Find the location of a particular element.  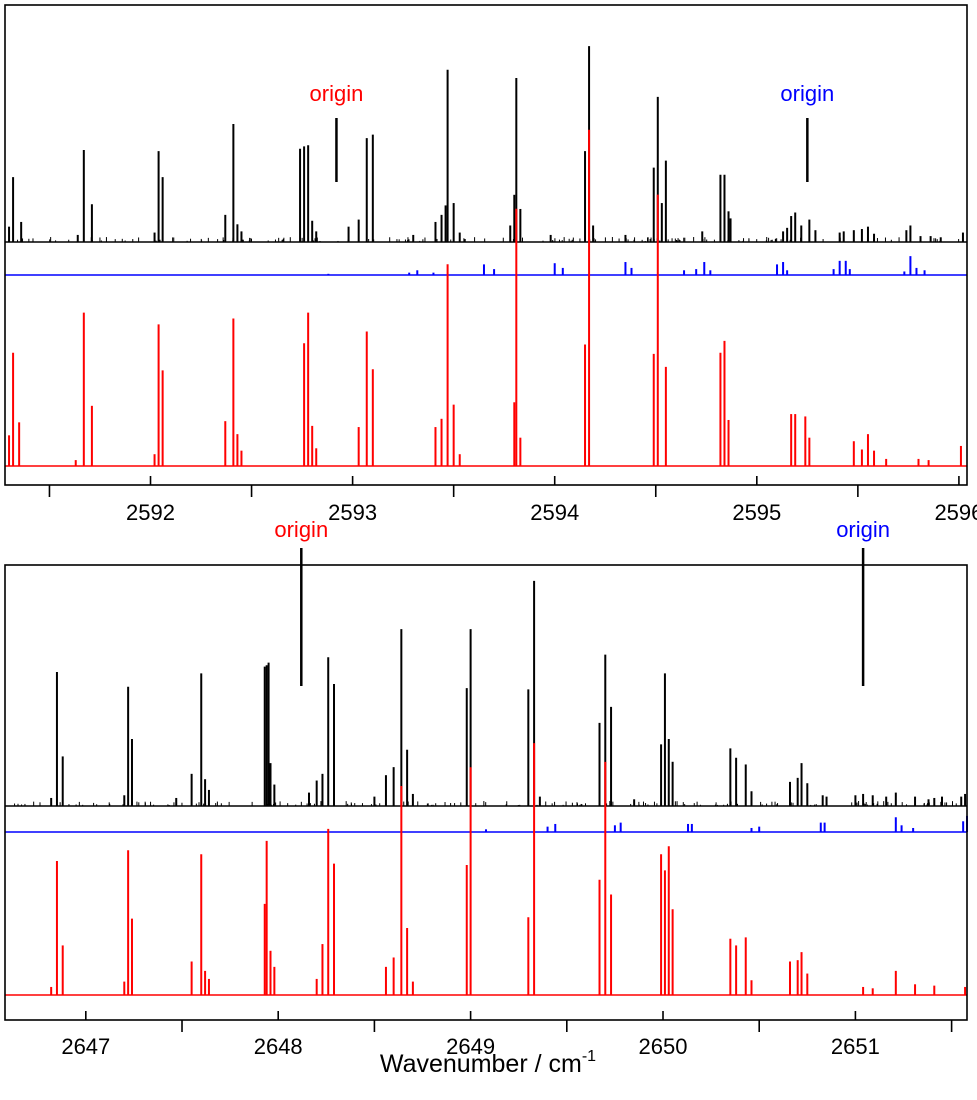

x-tick-label: 2647 is located at coordinates (85, 1046).